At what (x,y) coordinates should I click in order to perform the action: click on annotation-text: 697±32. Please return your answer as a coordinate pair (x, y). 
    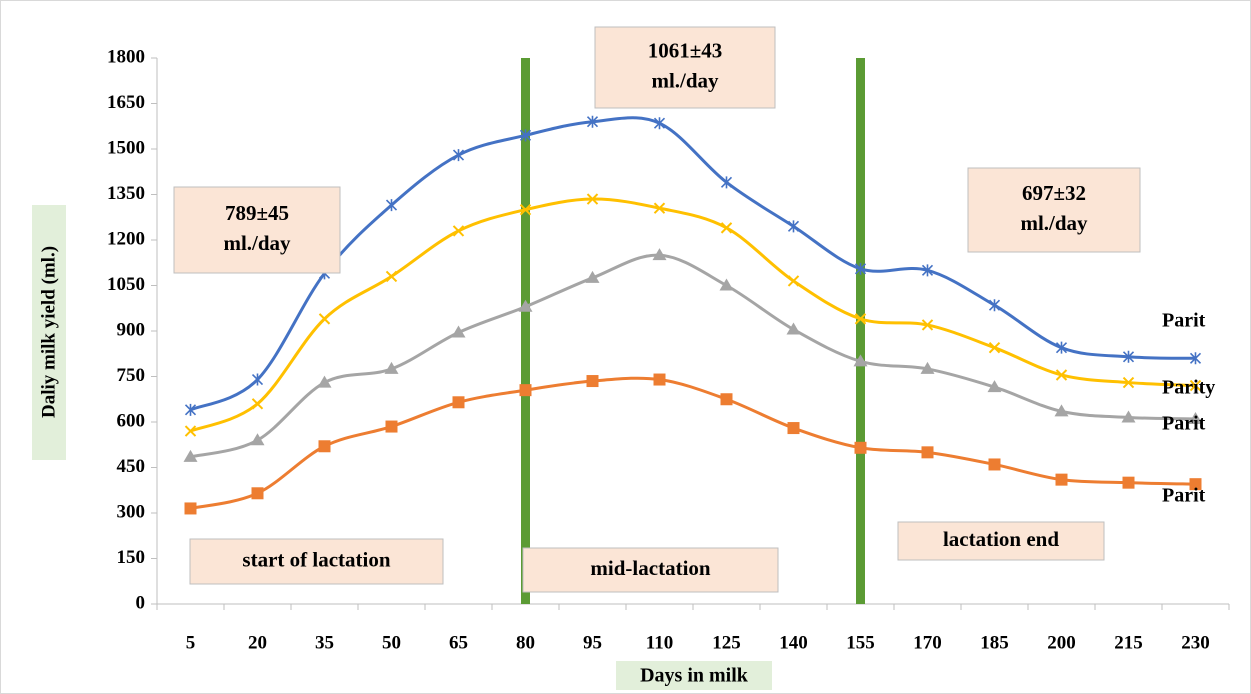
    Looking at the image, I should click on (1054, 193).